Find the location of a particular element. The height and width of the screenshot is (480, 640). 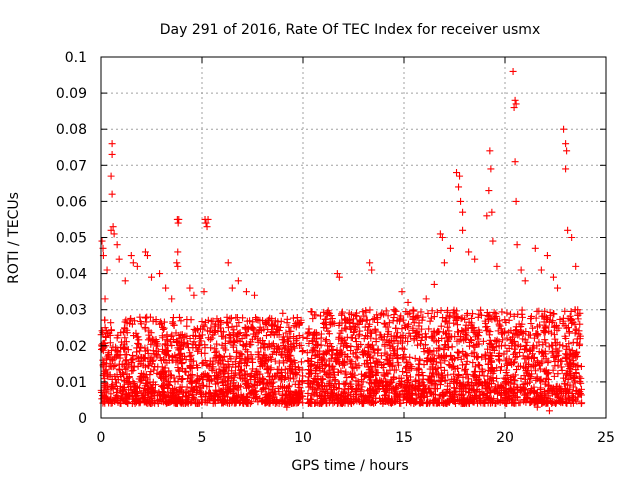

x-tick-label: 20 is located at coordinates (505, 438).